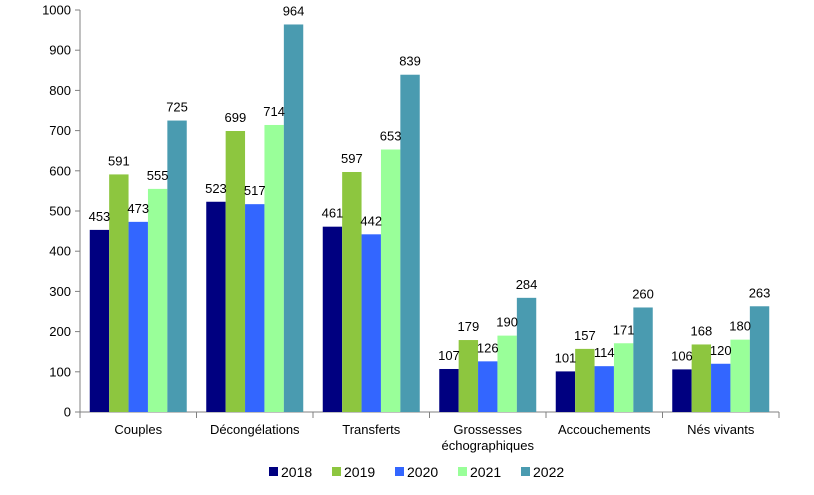  What do you see at coordinates (352, 158) in the screenshot?
I see `data-label-2019: 597` at bounding box center [352, 158].